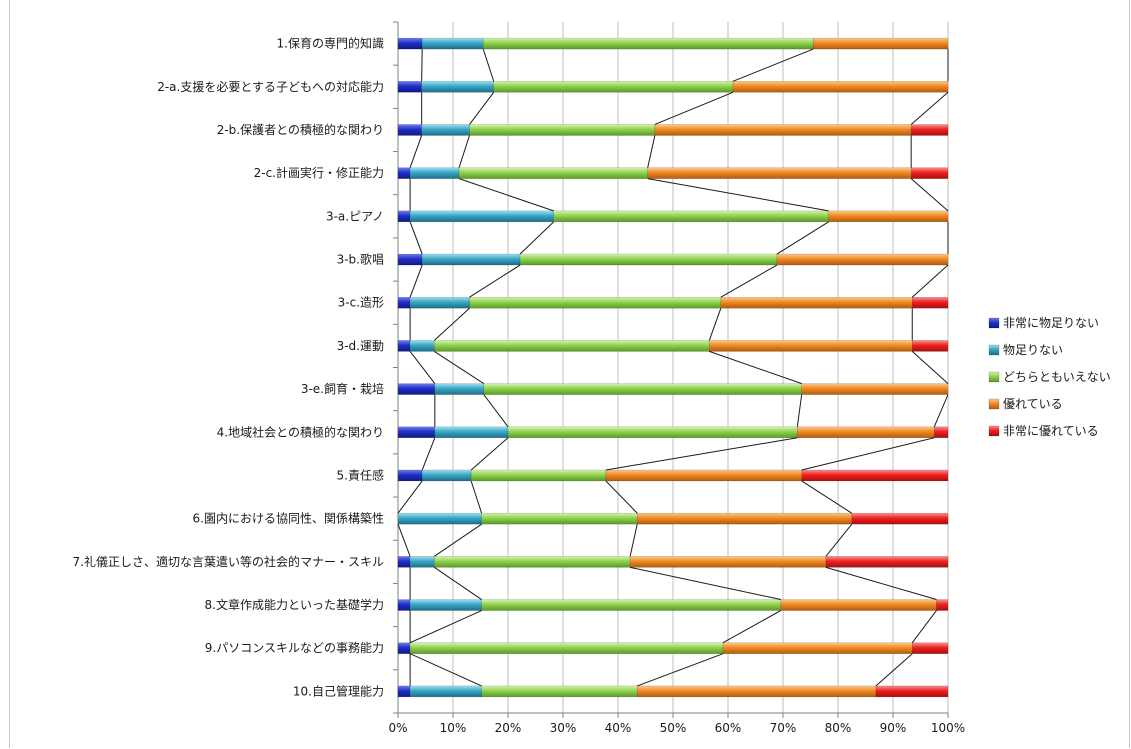  Describe the element at coordinates (360, 259) in the screenshot. I see `category-label: 3-b.歌唱` at that location.